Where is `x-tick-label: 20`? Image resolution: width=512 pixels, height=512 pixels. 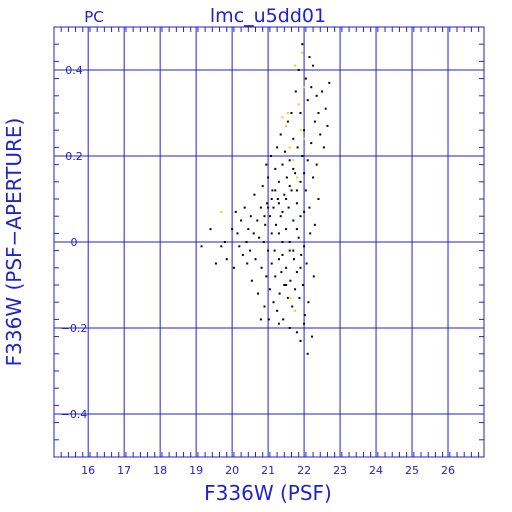 x-tick-label: 20 is located at coordinates (232, 470).